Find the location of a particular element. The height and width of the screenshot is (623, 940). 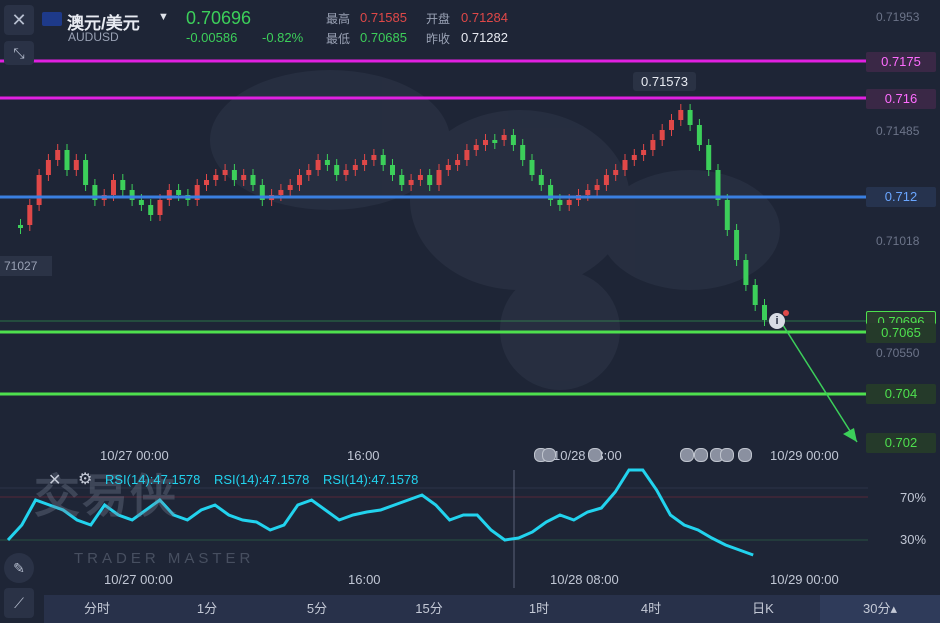

level-label: 0.7175 is located at coordinates (901, 62).